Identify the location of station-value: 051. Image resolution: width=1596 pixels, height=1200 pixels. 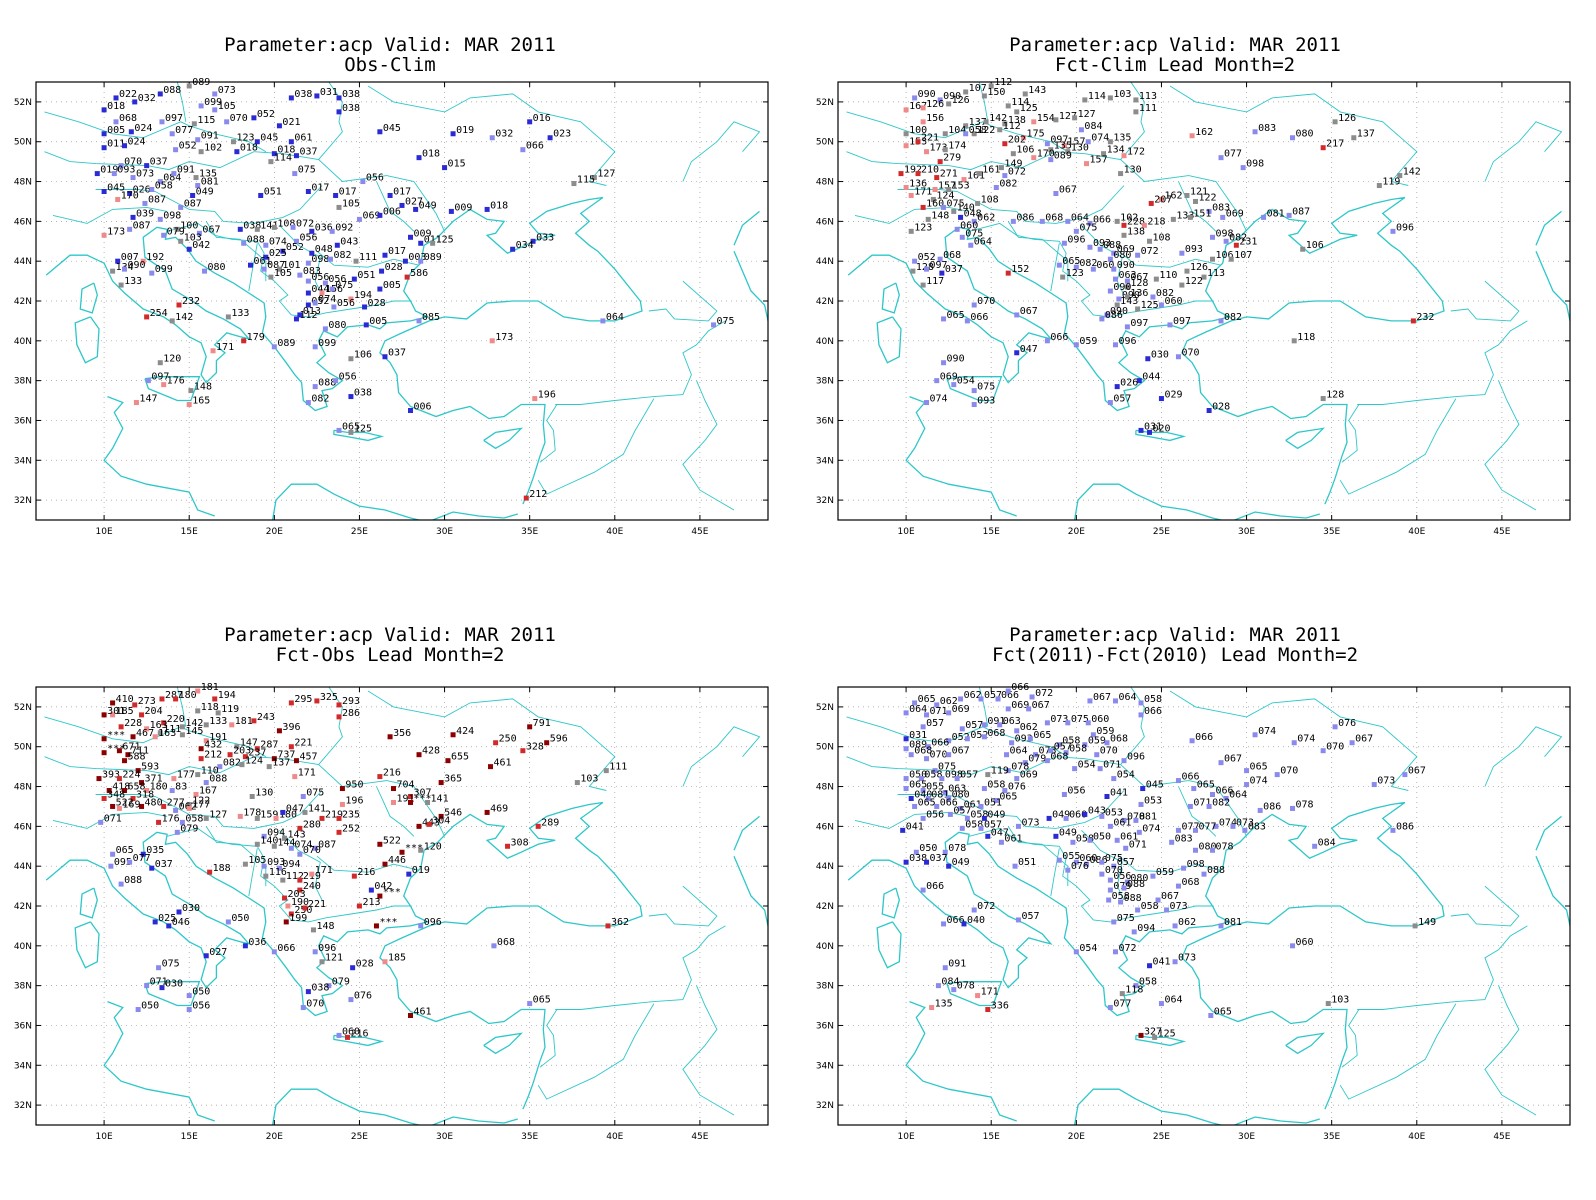
(273, 191).